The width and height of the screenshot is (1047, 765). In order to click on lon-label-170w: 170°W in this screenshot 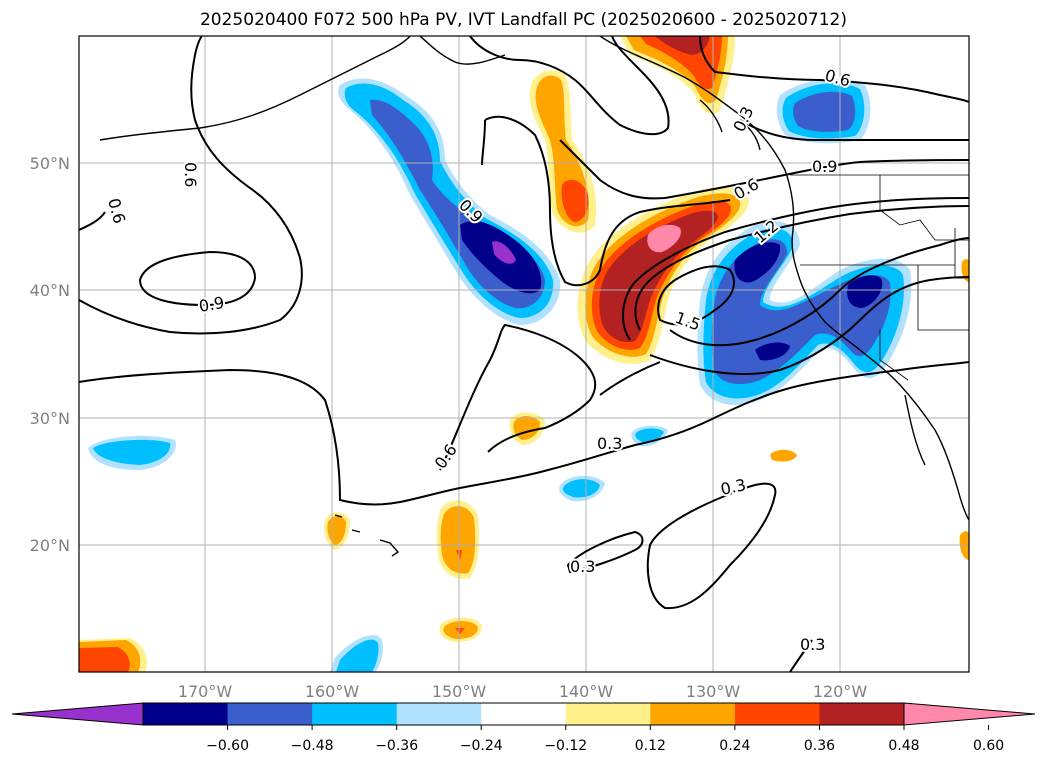, I will do `click(205, 691)`.